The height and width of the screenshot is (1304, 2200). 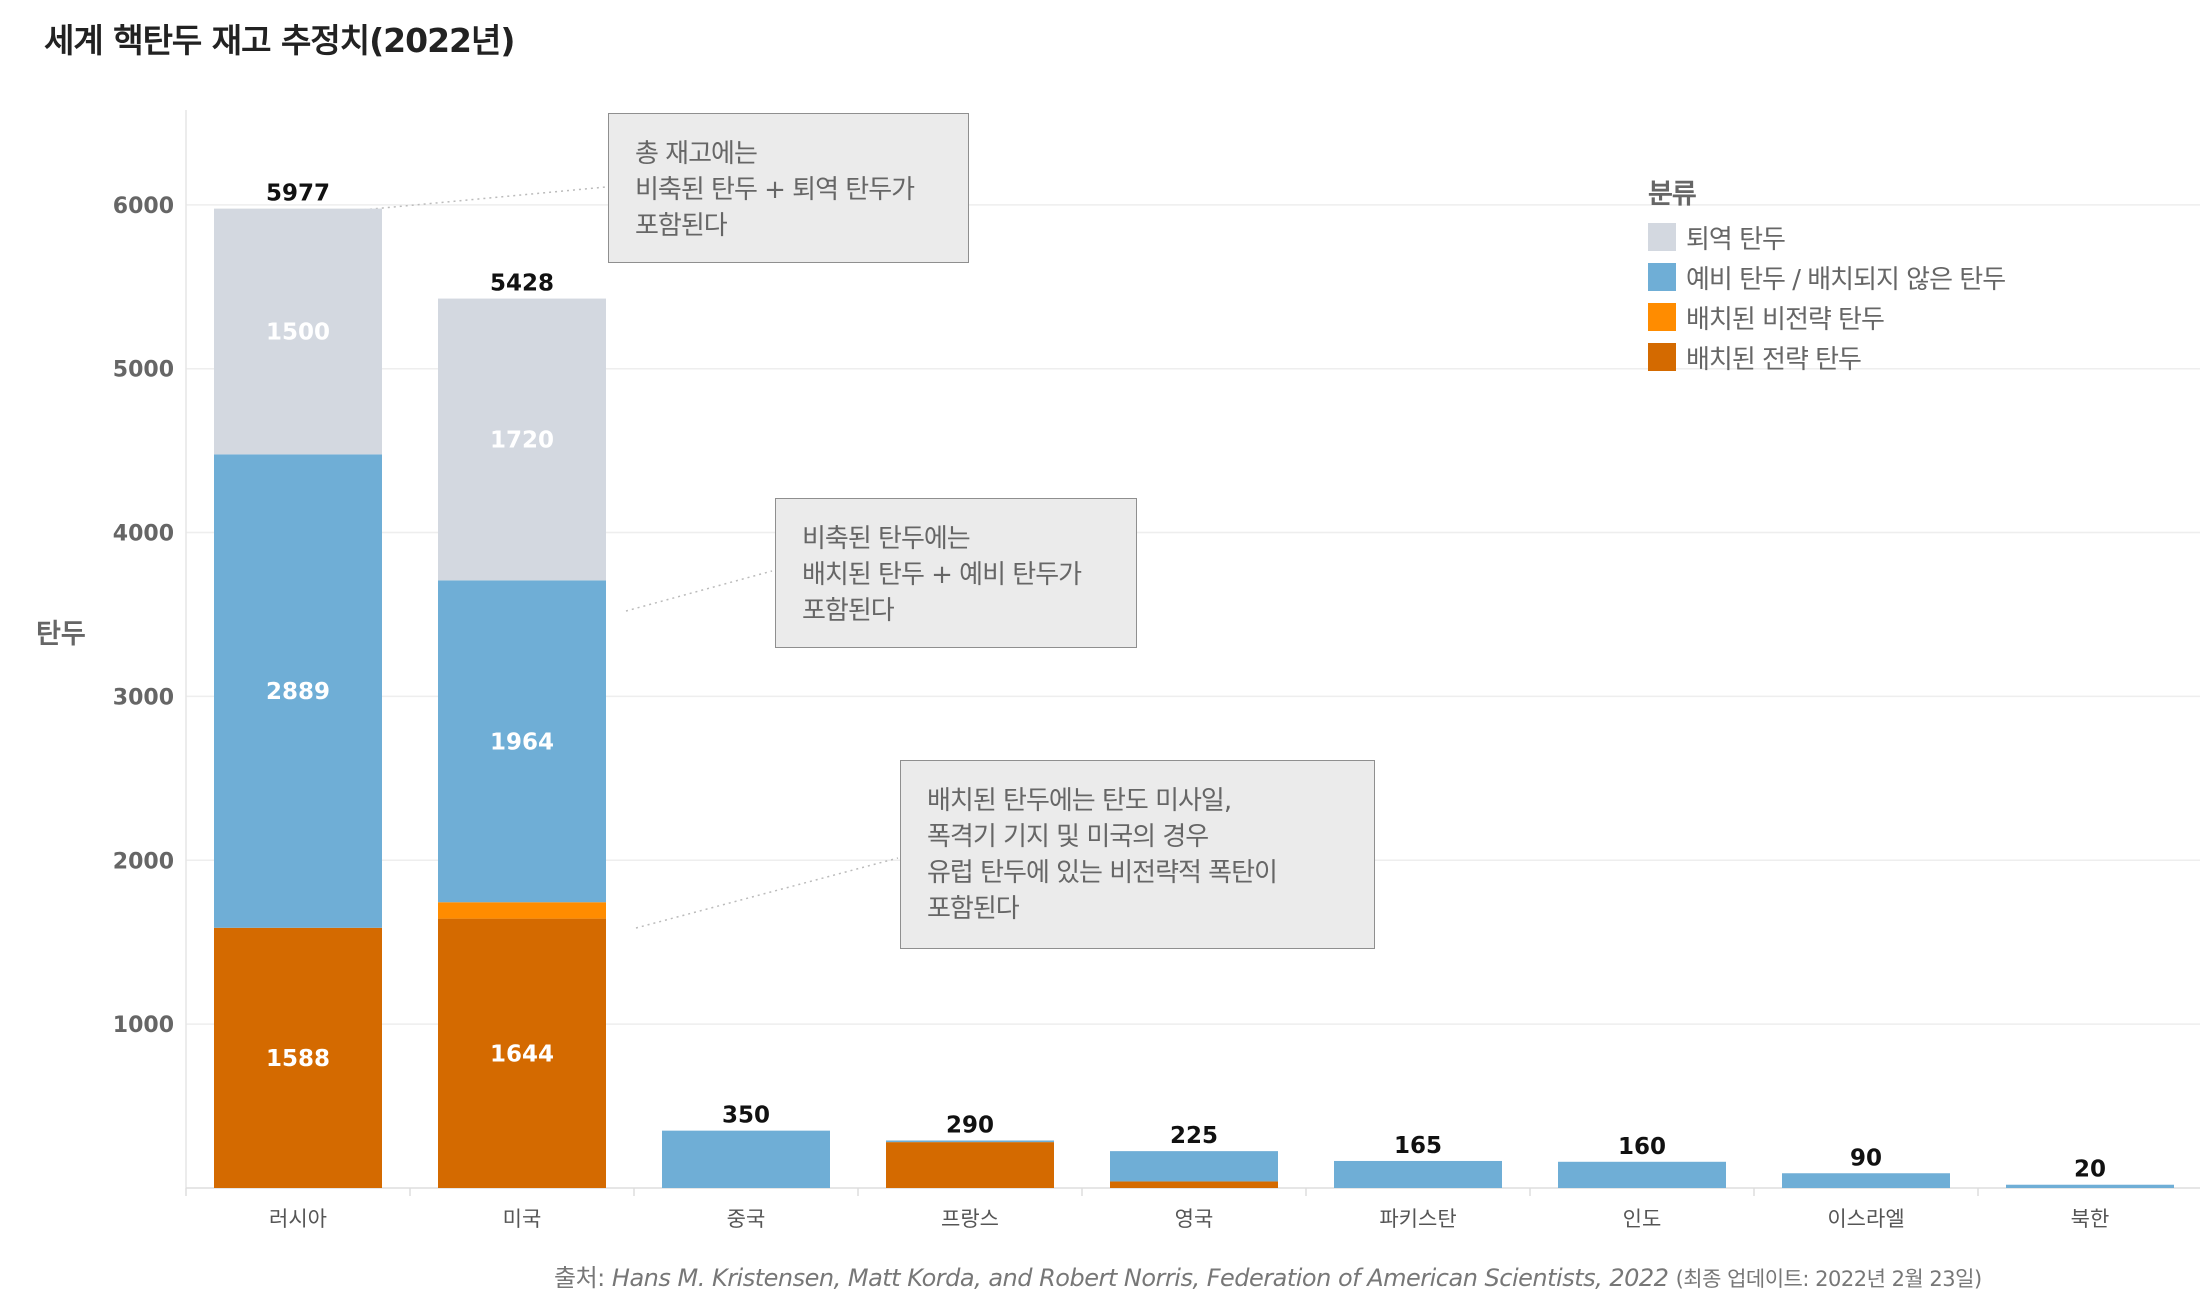 What do you see at coordinates (1194, 1136) in the screenshot?
I see `bar-total-label: 225` at bounding box center [1194, 1136].